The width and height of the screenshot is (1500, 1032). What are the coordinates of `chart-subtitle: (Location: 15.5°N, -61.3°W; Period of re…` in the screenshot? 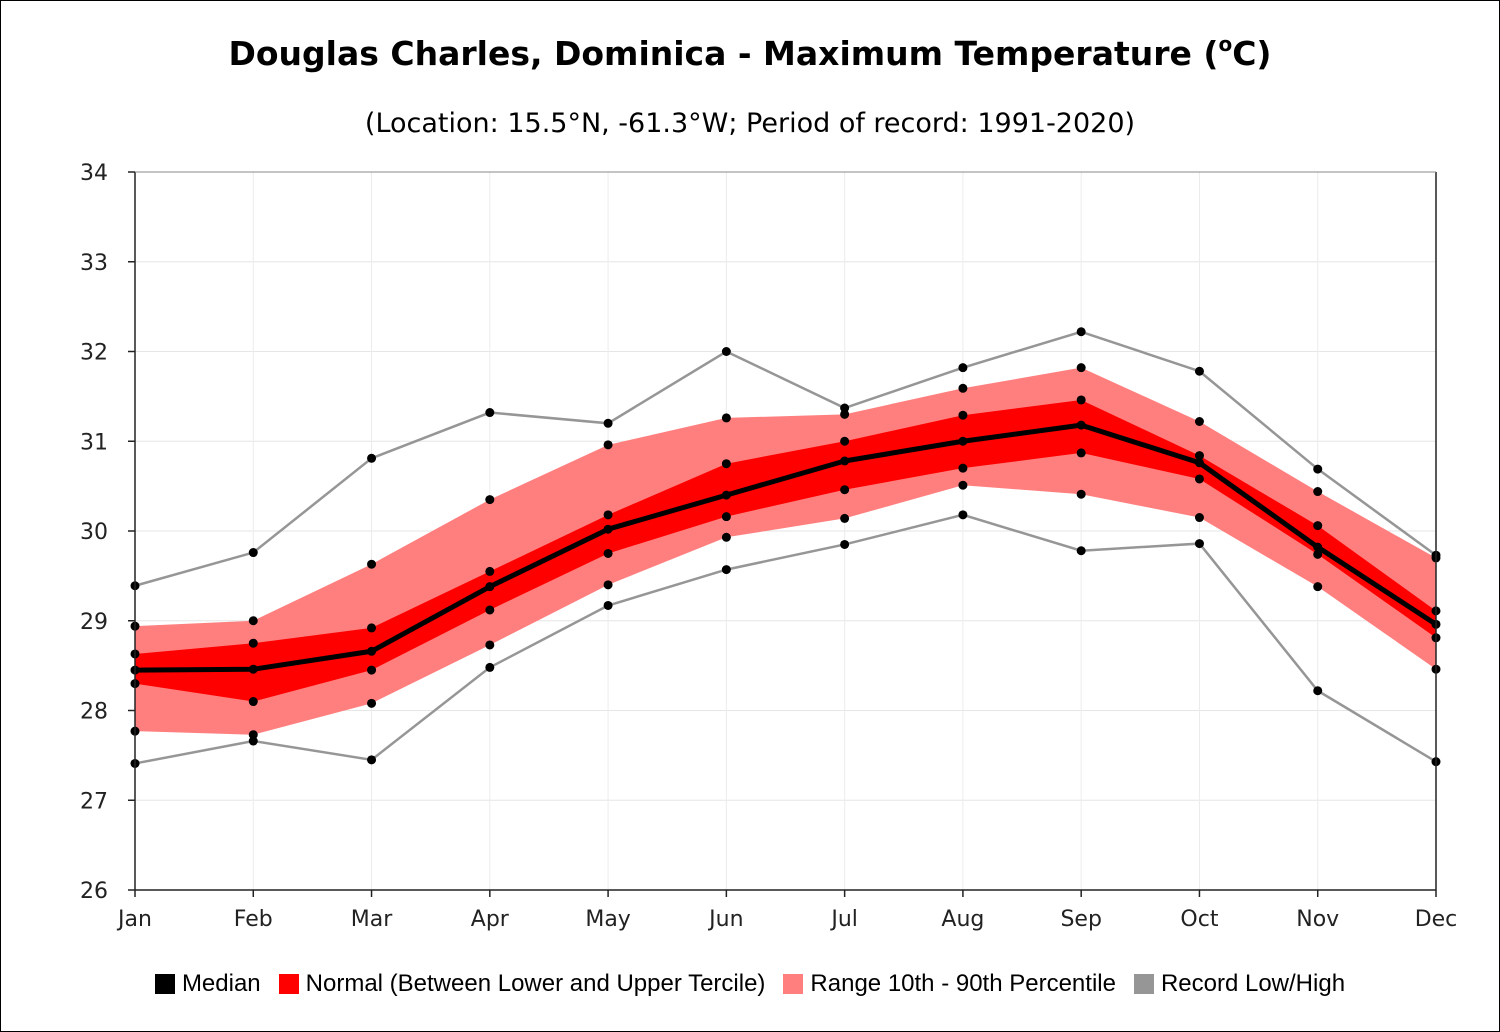 It's located at (750, 123).